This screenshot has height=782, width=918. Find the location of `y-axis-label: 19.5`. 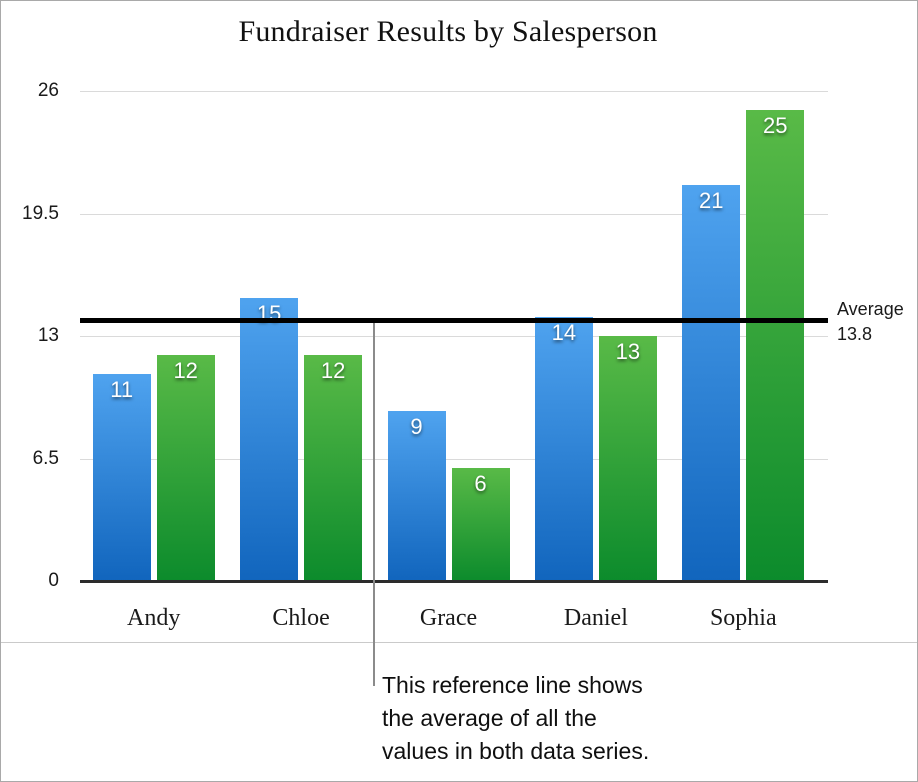

y-axis-label: 19.5 is located at coordinates (40, 213).